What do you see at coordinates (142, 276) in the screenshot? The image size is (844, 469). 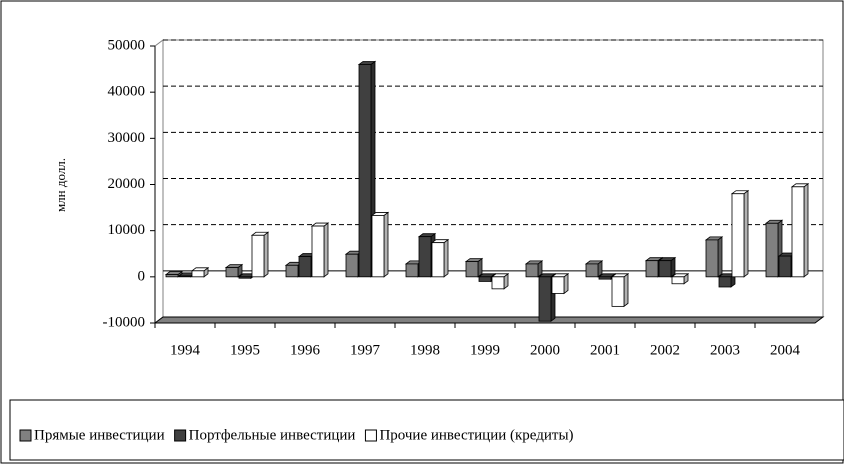 I see `y-tick-label: 0` at bounding box center [142, 276].